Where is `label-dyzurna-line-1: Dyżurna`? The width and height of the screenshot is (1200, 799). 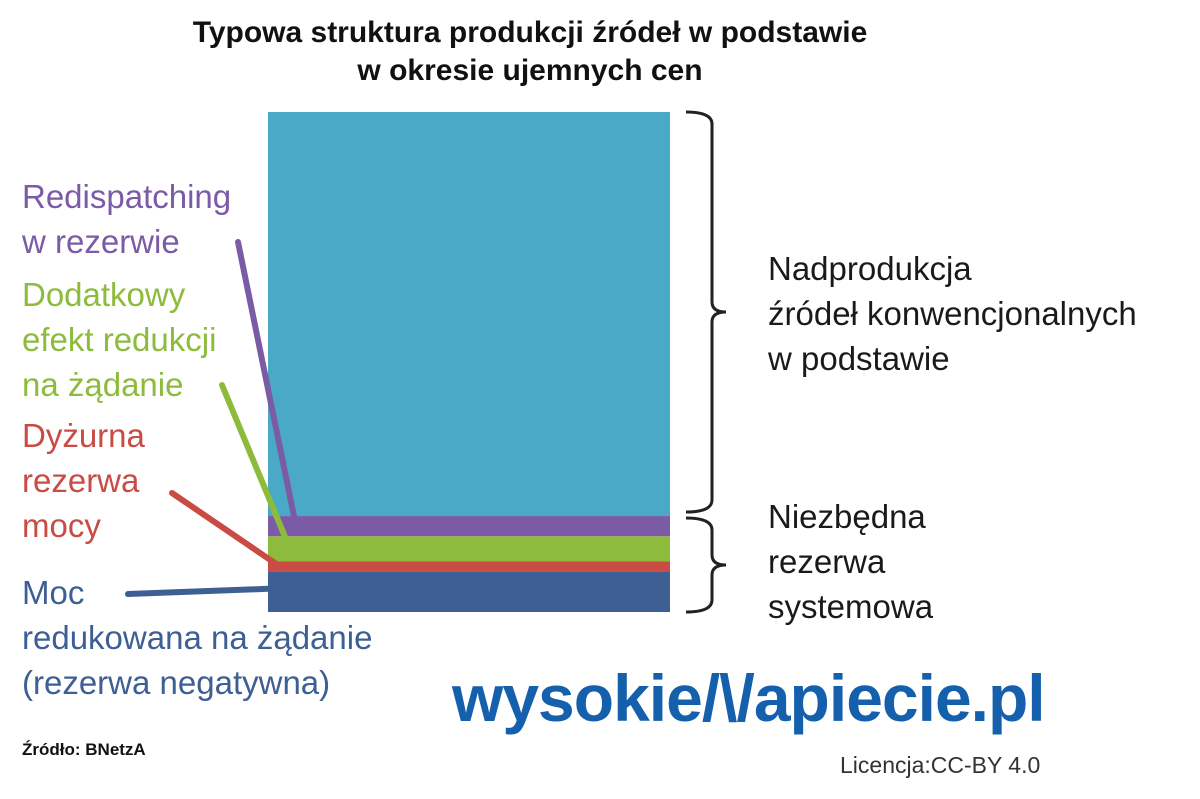
label-dyzurna-line-1: Dyżurna is located at coordinates (83, 435).